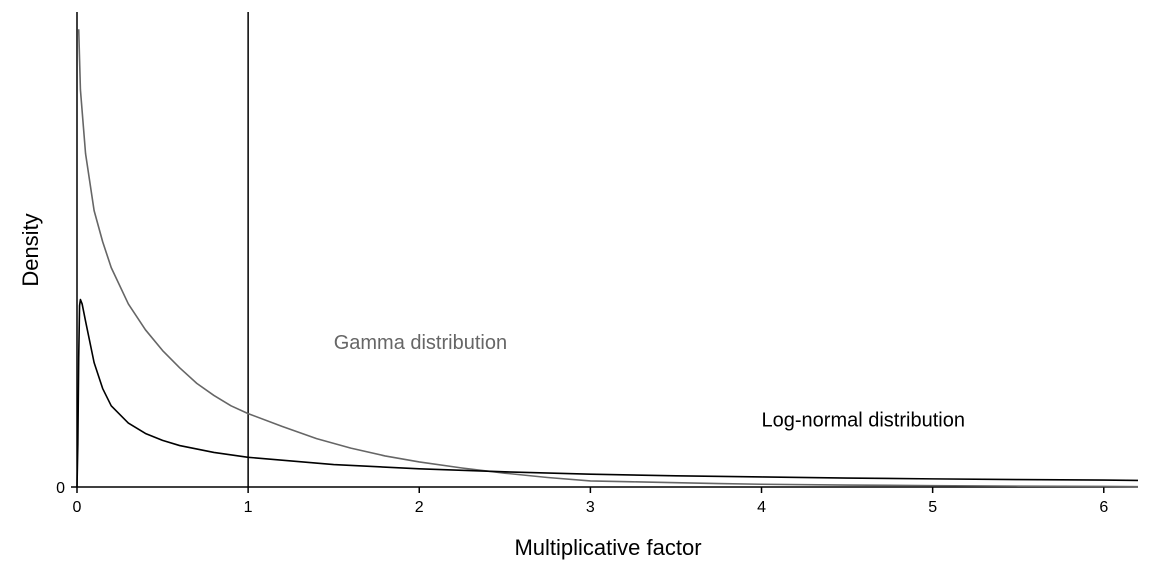 The image size is (1152, 576). What do you see at coordinates (1103, 507) in the screenshot?
I see `x-tick-label: 6` at bounding box center [1103, 507].